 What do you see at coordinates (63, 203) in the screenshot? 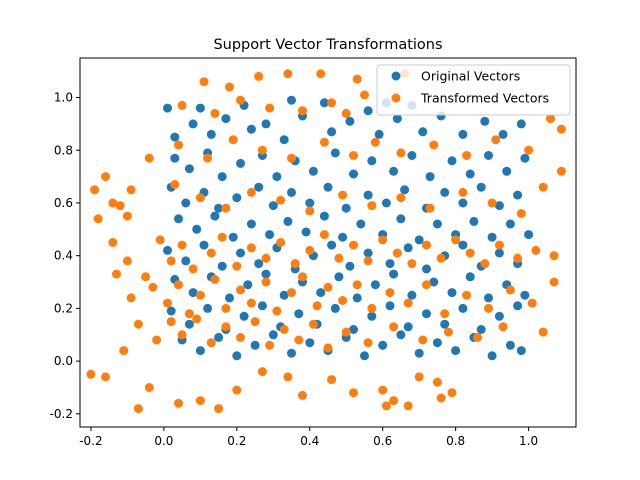
I see `y-tick-label: 0.6` at bounding box center [63, 203].